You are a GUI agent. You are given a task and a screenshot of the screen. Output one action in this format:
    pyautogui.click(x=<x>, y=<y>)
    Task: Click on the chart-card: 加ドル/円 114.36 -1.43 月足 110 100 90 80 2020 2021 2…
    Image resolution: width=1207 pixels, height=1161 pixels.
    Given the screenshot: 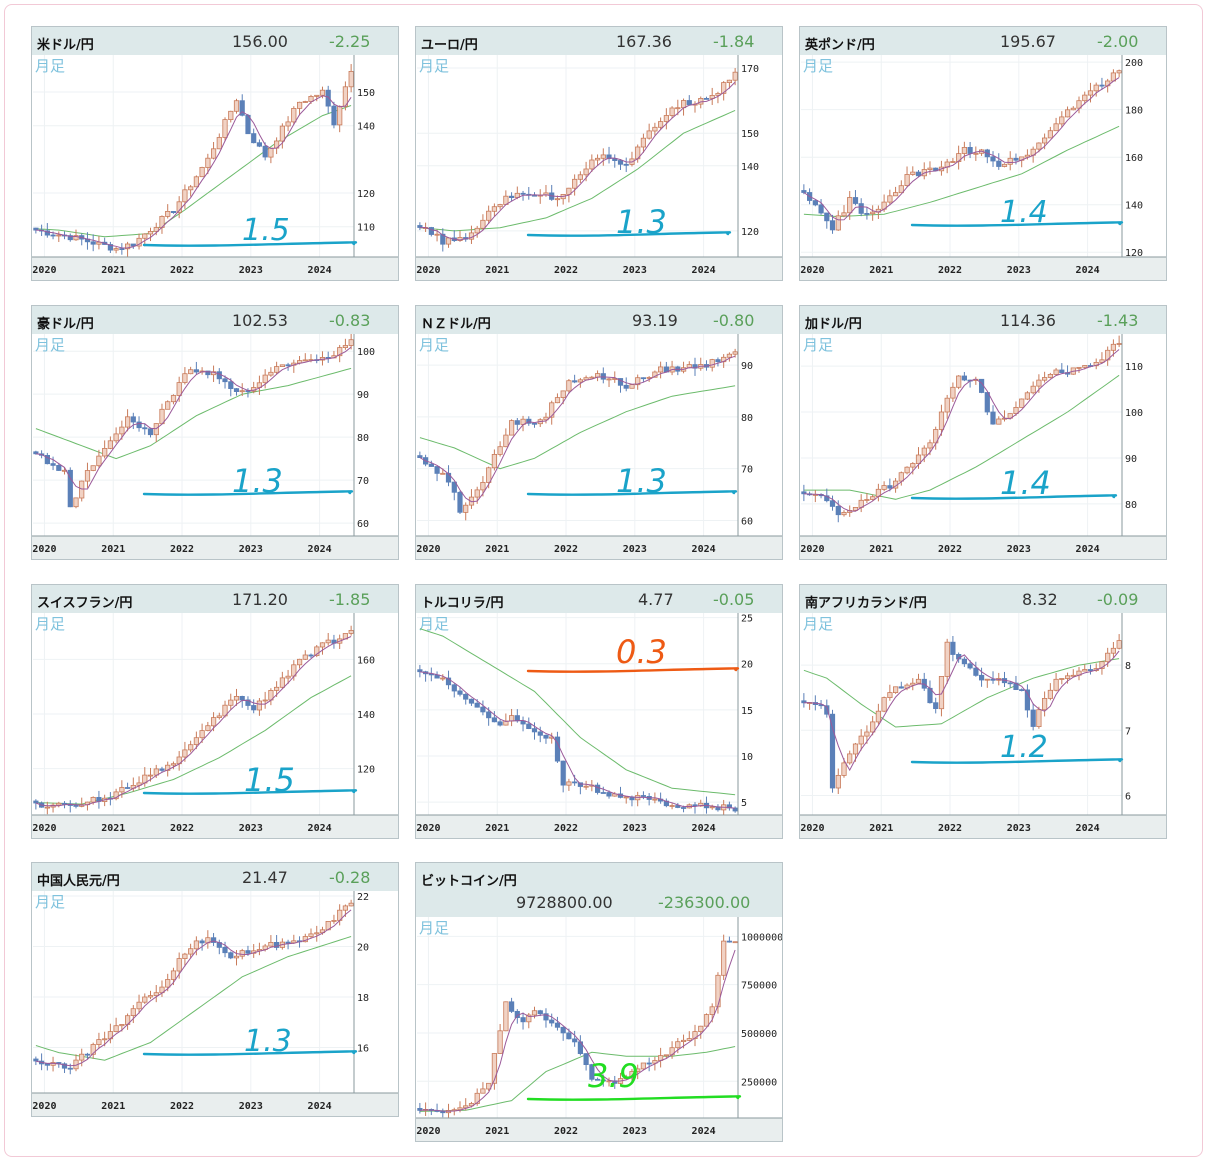 What is the action you would take?
    pyautogui.click(x=983, y=432)
    